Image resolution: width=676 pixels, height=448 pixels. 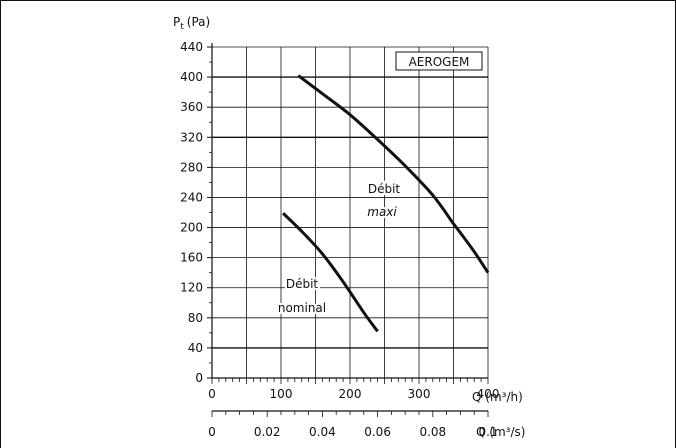 What do you see at coordinates (191, 288) in the screenshot?
I see `y-tick-label: 120` at bounding box center [191, 288].